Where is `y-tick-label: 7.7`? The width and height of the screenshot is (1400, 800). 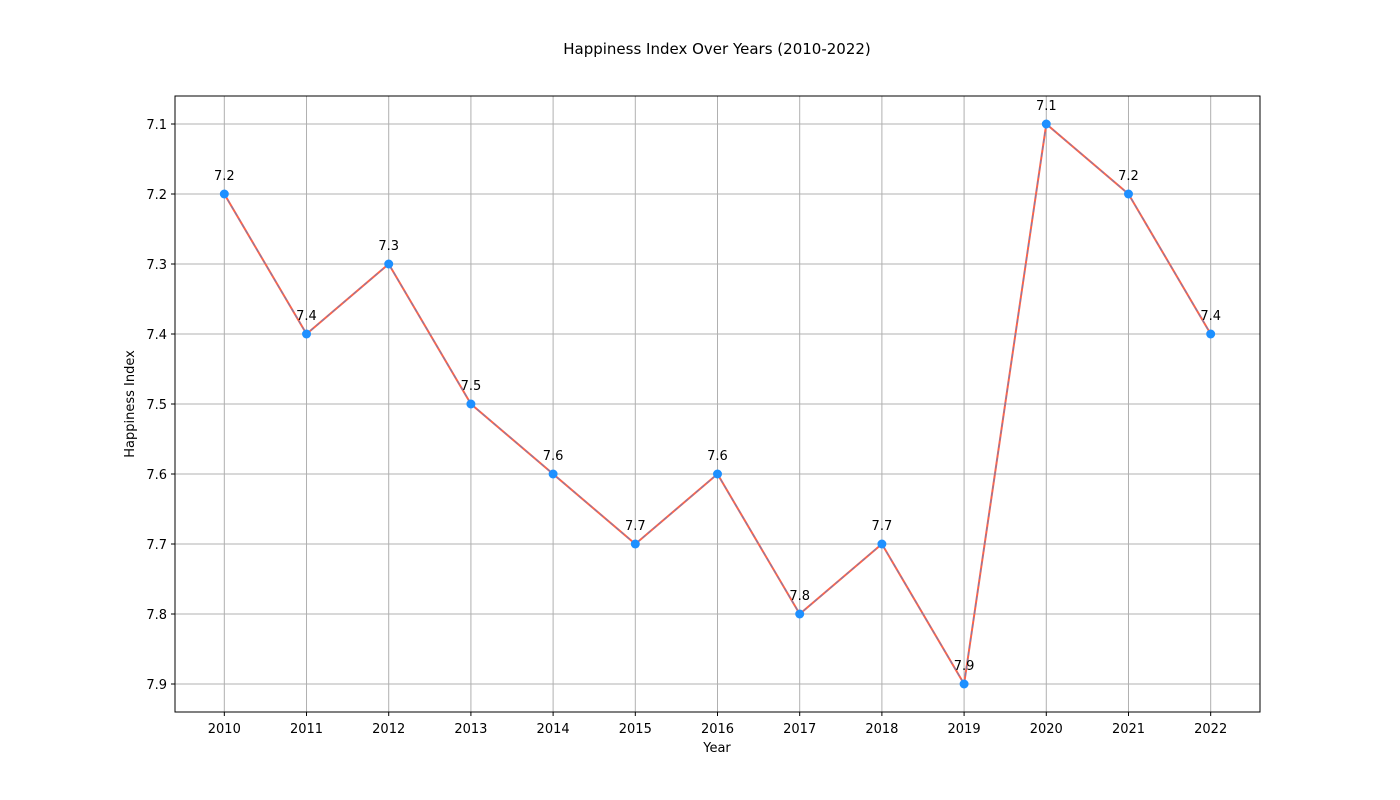
y-tick-label: 7.7 is located at coordinates (156, 545).